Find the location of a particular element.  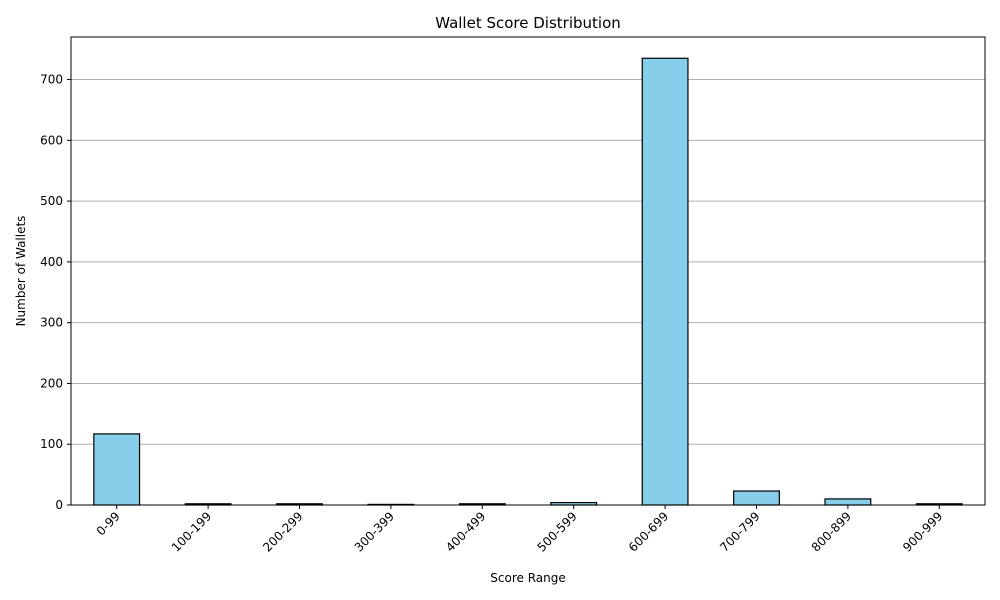

y-axis-ticks: 0 100 200 300 400 500 600 700 is located at coordinates (55, 292).